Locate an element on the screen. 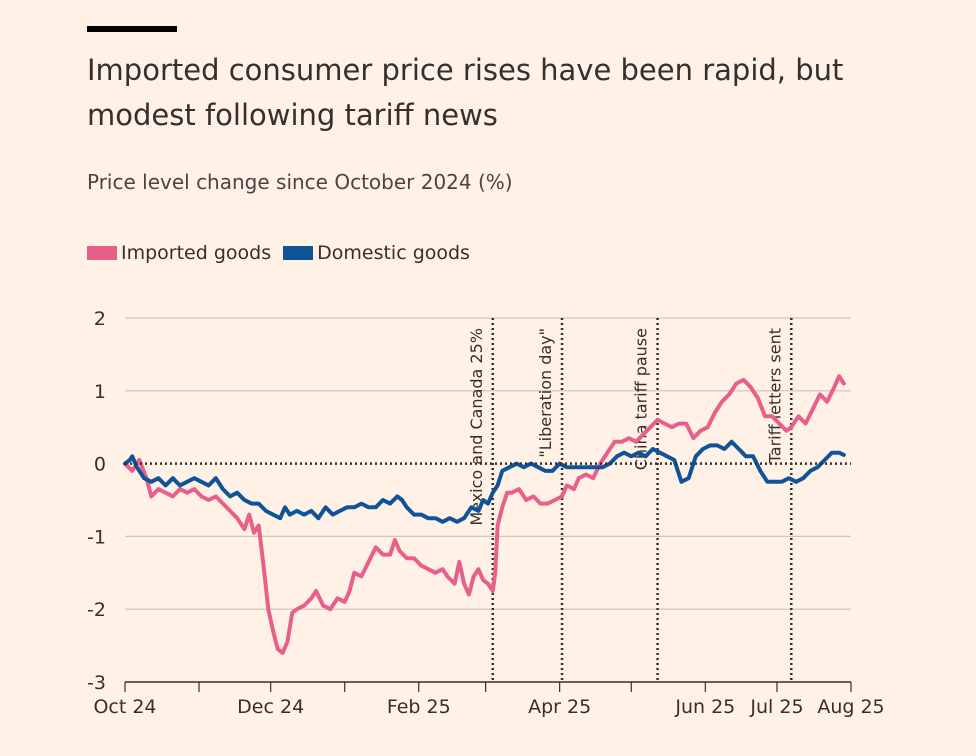 This screenshot has width=976, height=756. y-tick-label: 0 is located at coordinates (100, 465).